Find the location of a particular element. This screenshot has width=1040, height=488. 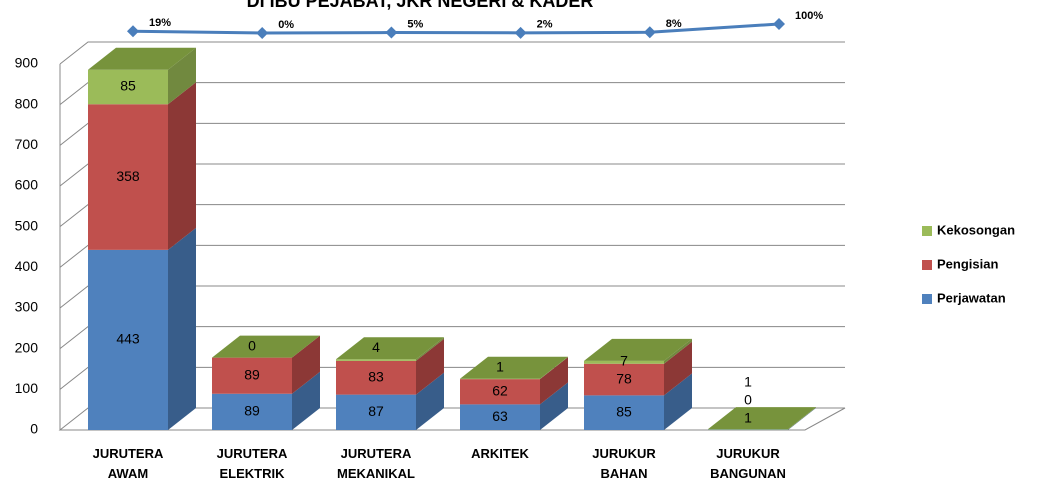

line-label: 19% is located at coordinates (160, 23).